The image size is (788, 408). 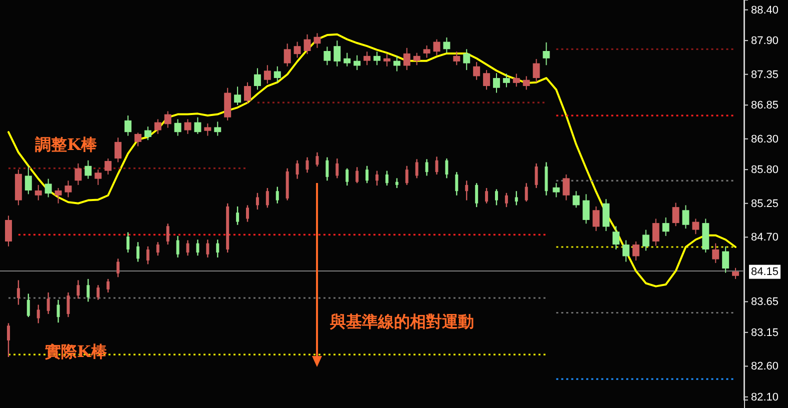 What do you see at coordinates (765, 41) in the screenshot?
I see `y-tick-label: 87.90` at bounding box center [765, 41].